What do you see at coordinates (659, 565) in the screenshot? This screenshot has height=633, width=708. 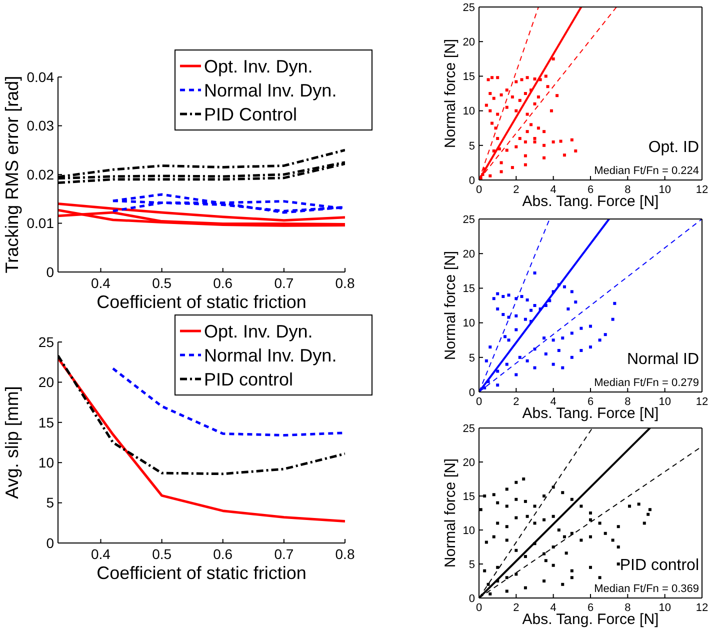 I see `annotation: PID control` at bounding box center [659, 565].